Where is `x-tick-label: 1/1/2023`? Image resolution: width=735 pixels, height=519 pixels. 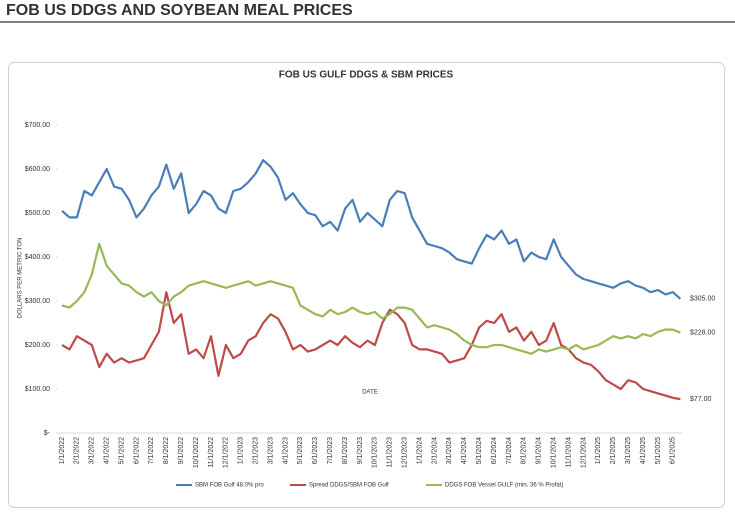
x-tick-label: 1/1/2023 is located at coordinates (241, 450).